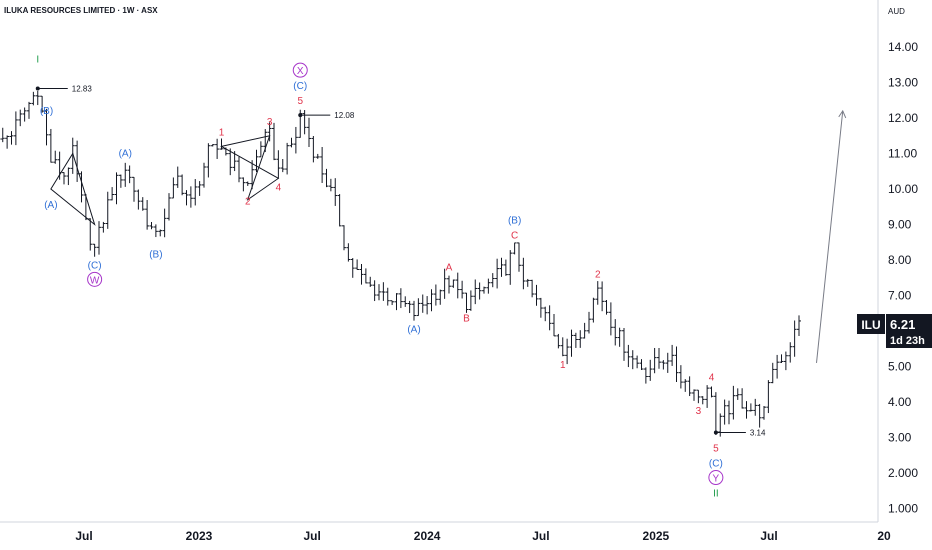  I want to click on price-badge-bg, so click(909, 331).